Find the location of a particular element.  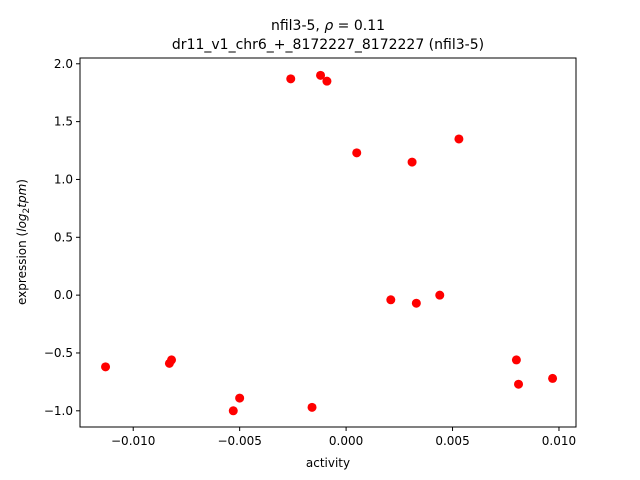

y-axis: −1.0 −0.5 0.0 0.5 1.0 1.5 2.0 is located at coordinates (62, 237).